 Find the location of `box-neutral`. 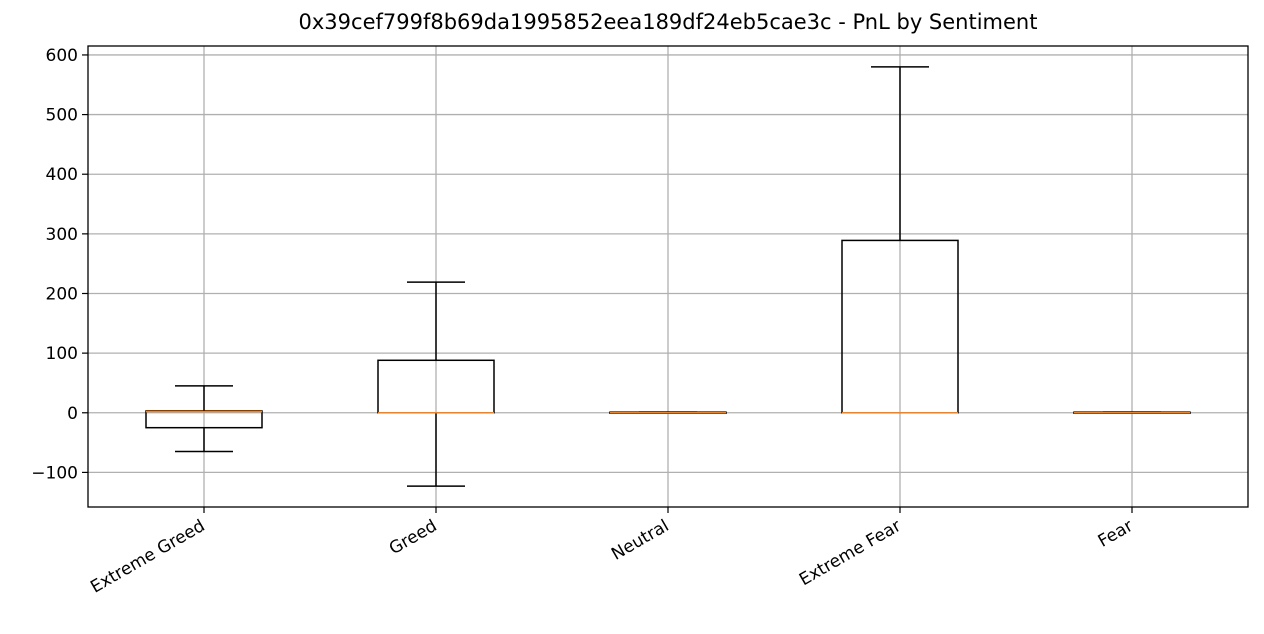

box-neutral is located at coordinates (668, 412).